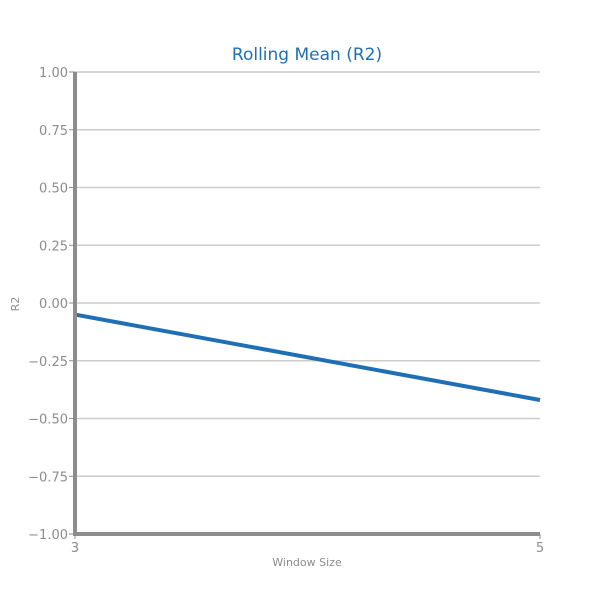  What do you see at coordinates (75, 548) in the screenshot?
I see `x-tick-label: 3` at bounding box center [75, 548].